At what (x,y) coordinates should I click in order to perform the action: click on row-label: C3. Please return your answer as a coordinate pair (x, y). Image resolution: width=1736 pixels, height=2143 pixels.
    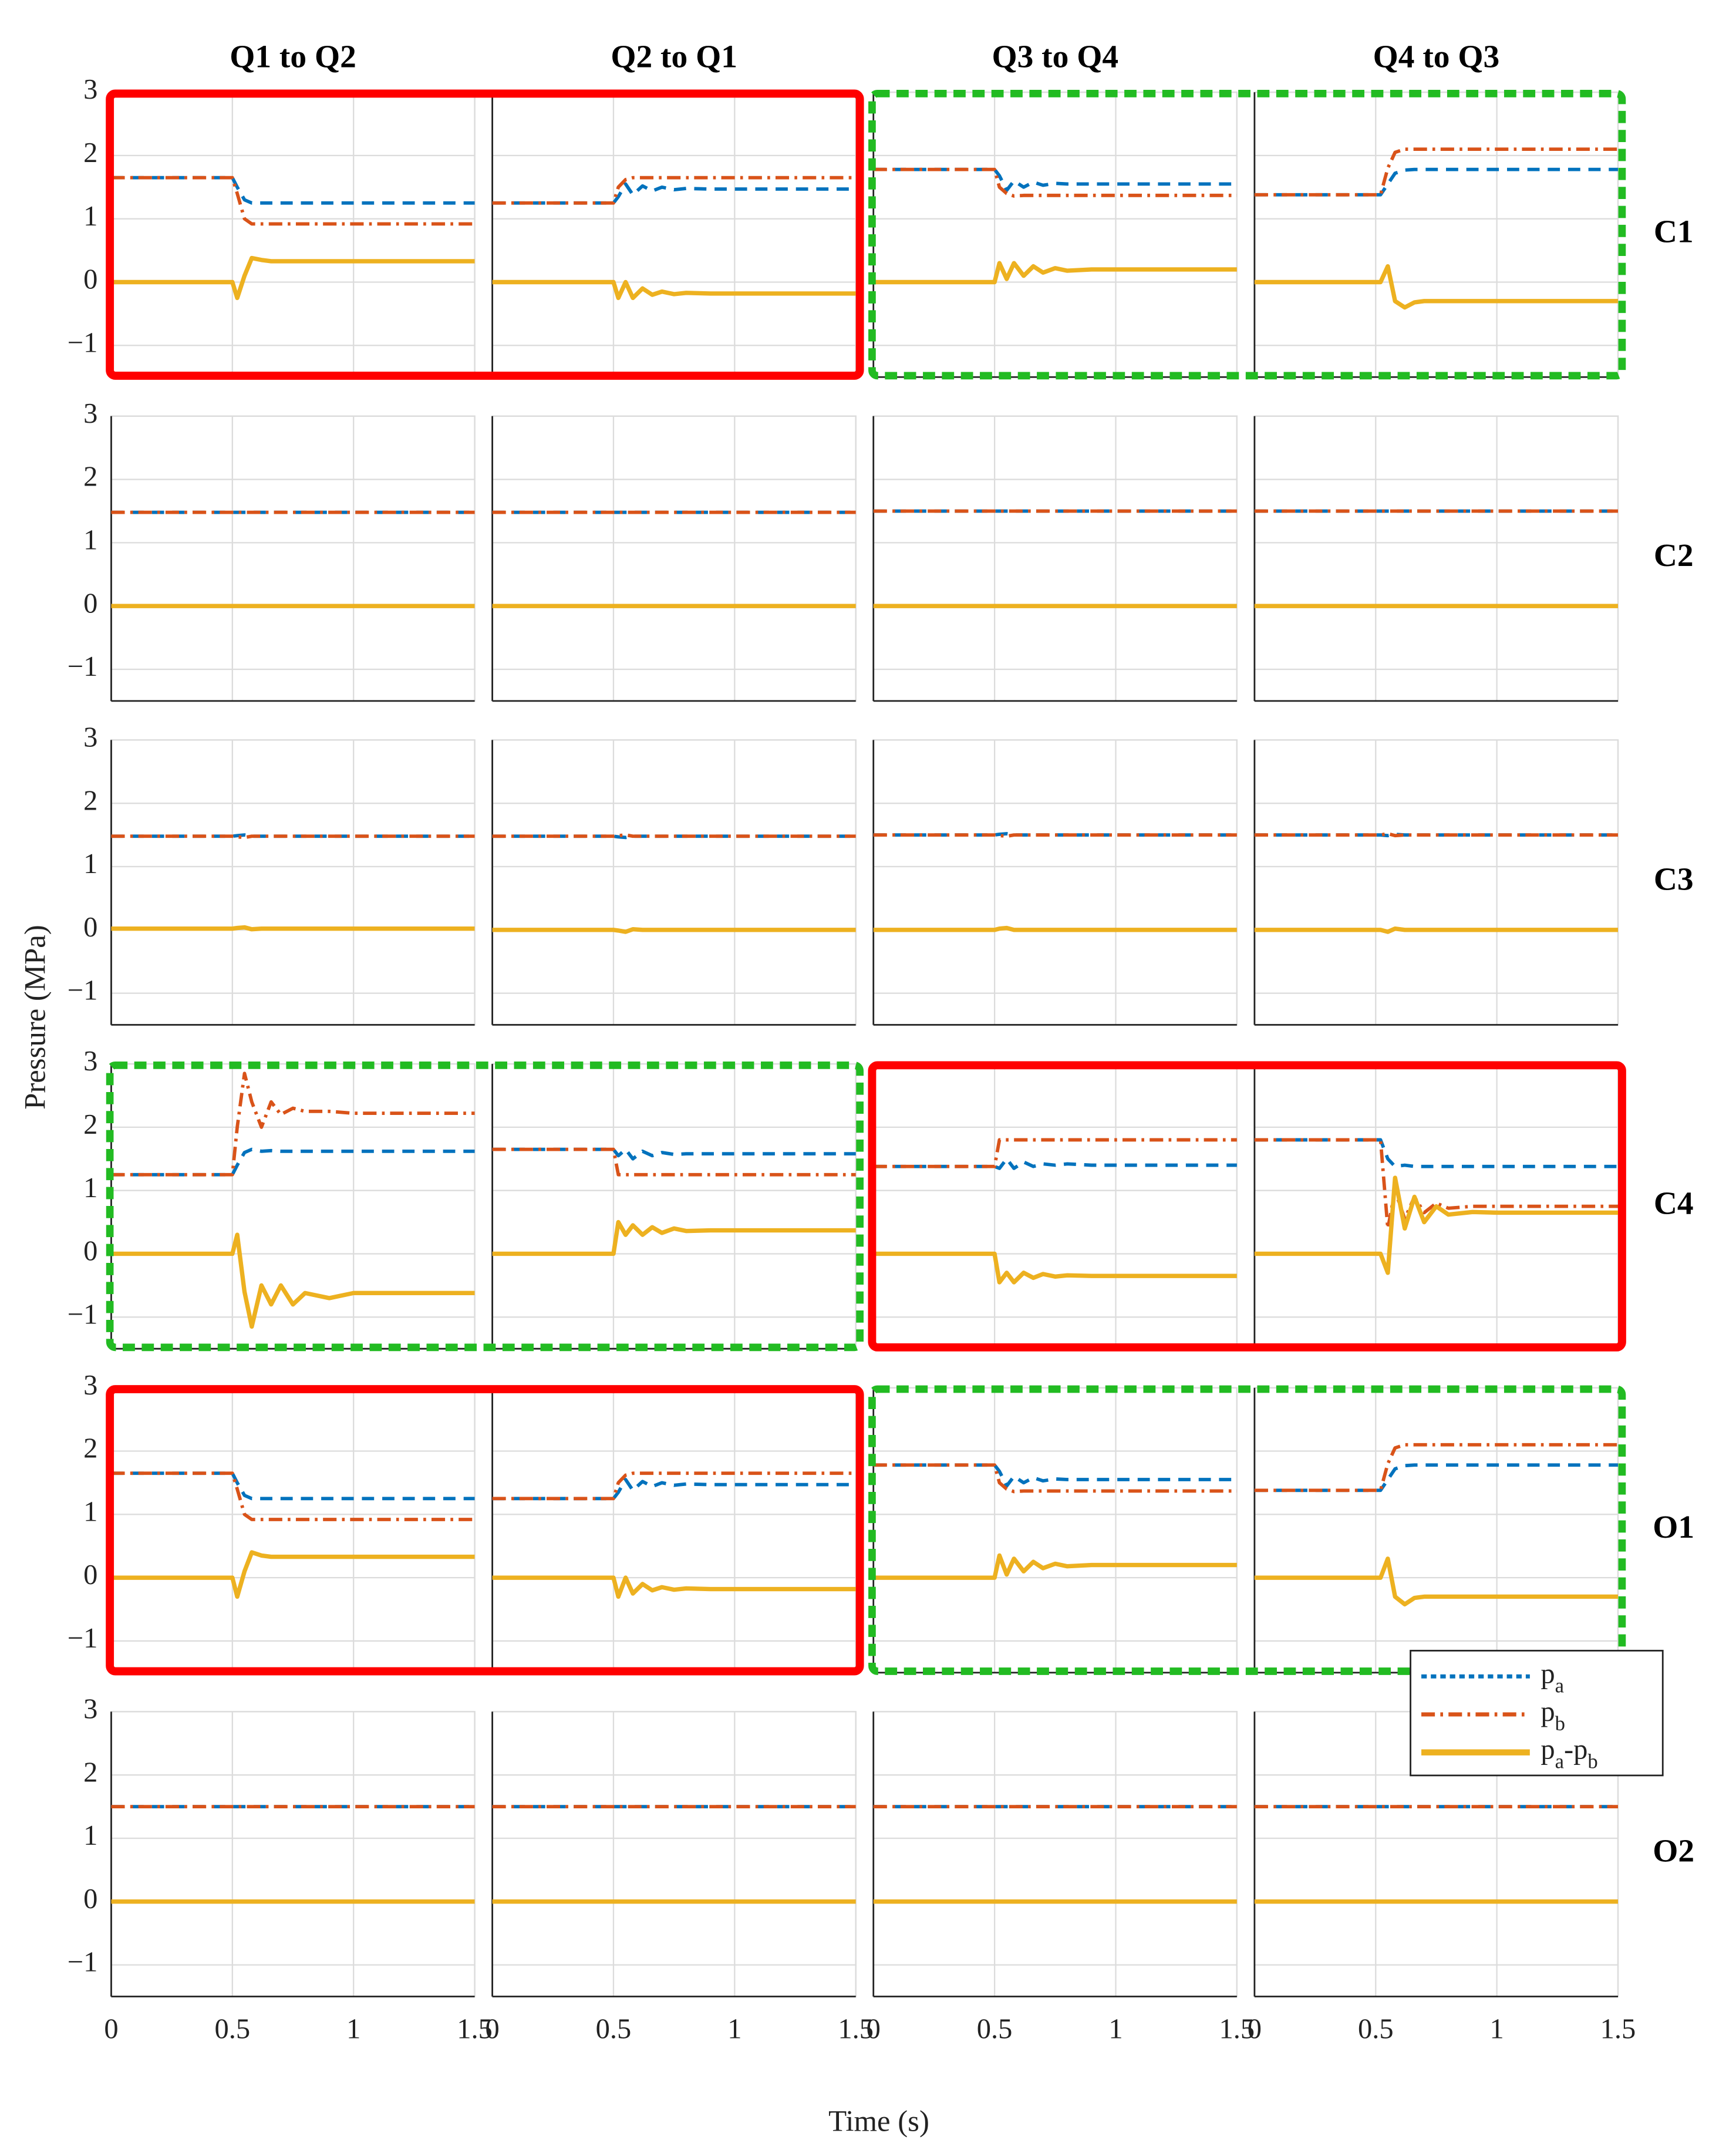
    Looking at the image, I should click on (1674, 879).